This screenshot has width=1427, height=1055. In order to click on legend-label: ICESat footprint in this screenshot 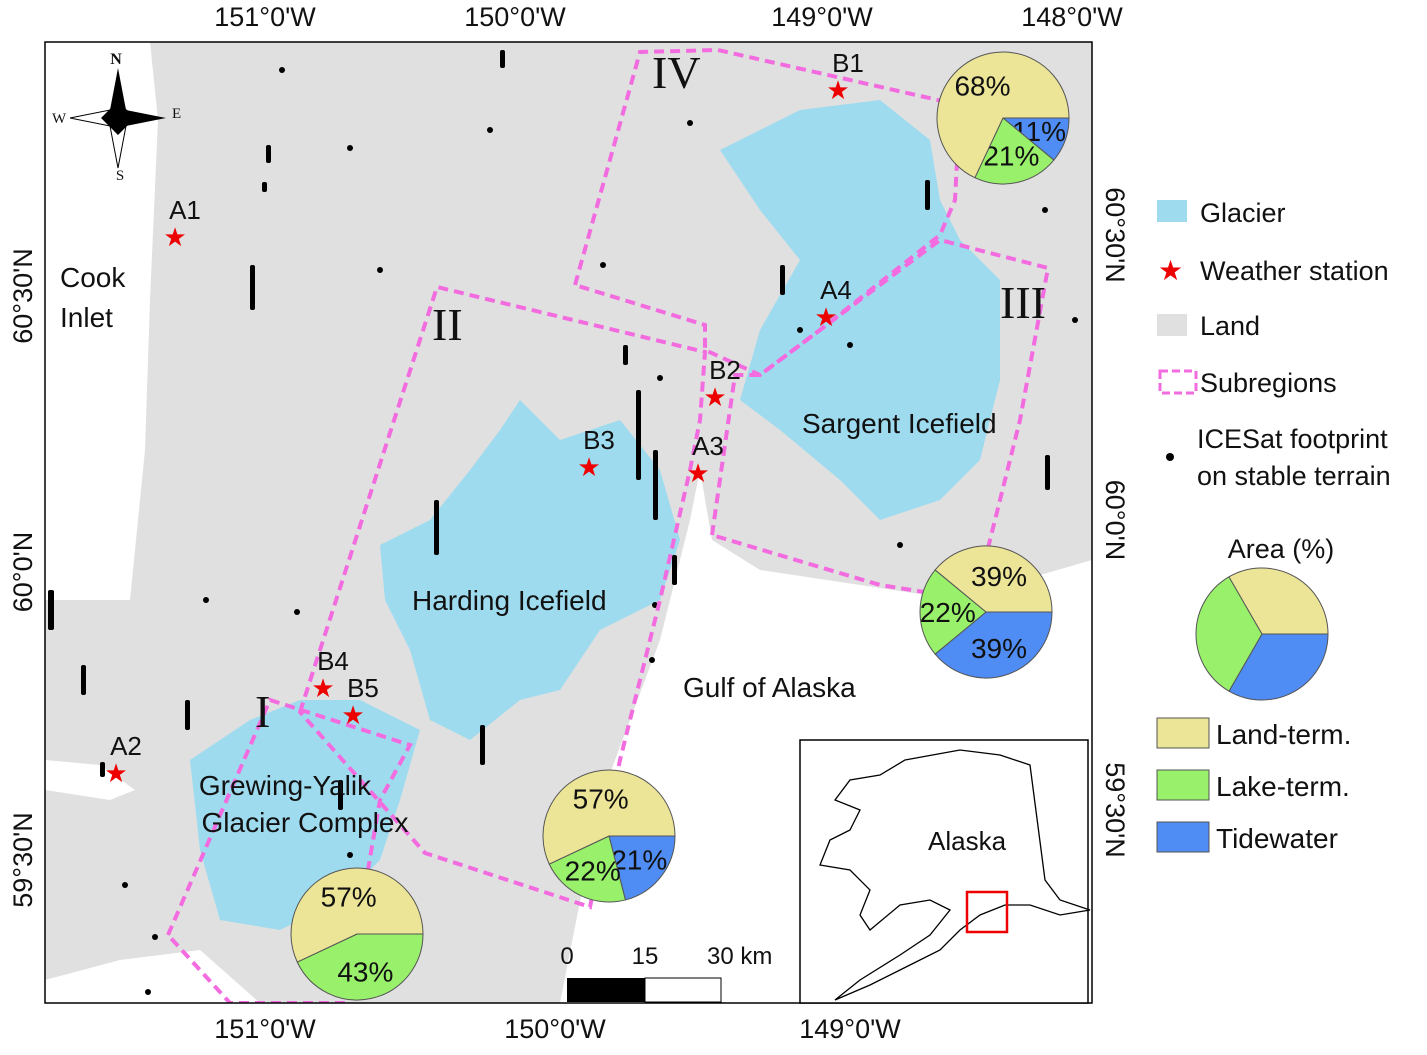, I will do `click(1292, 439)`.